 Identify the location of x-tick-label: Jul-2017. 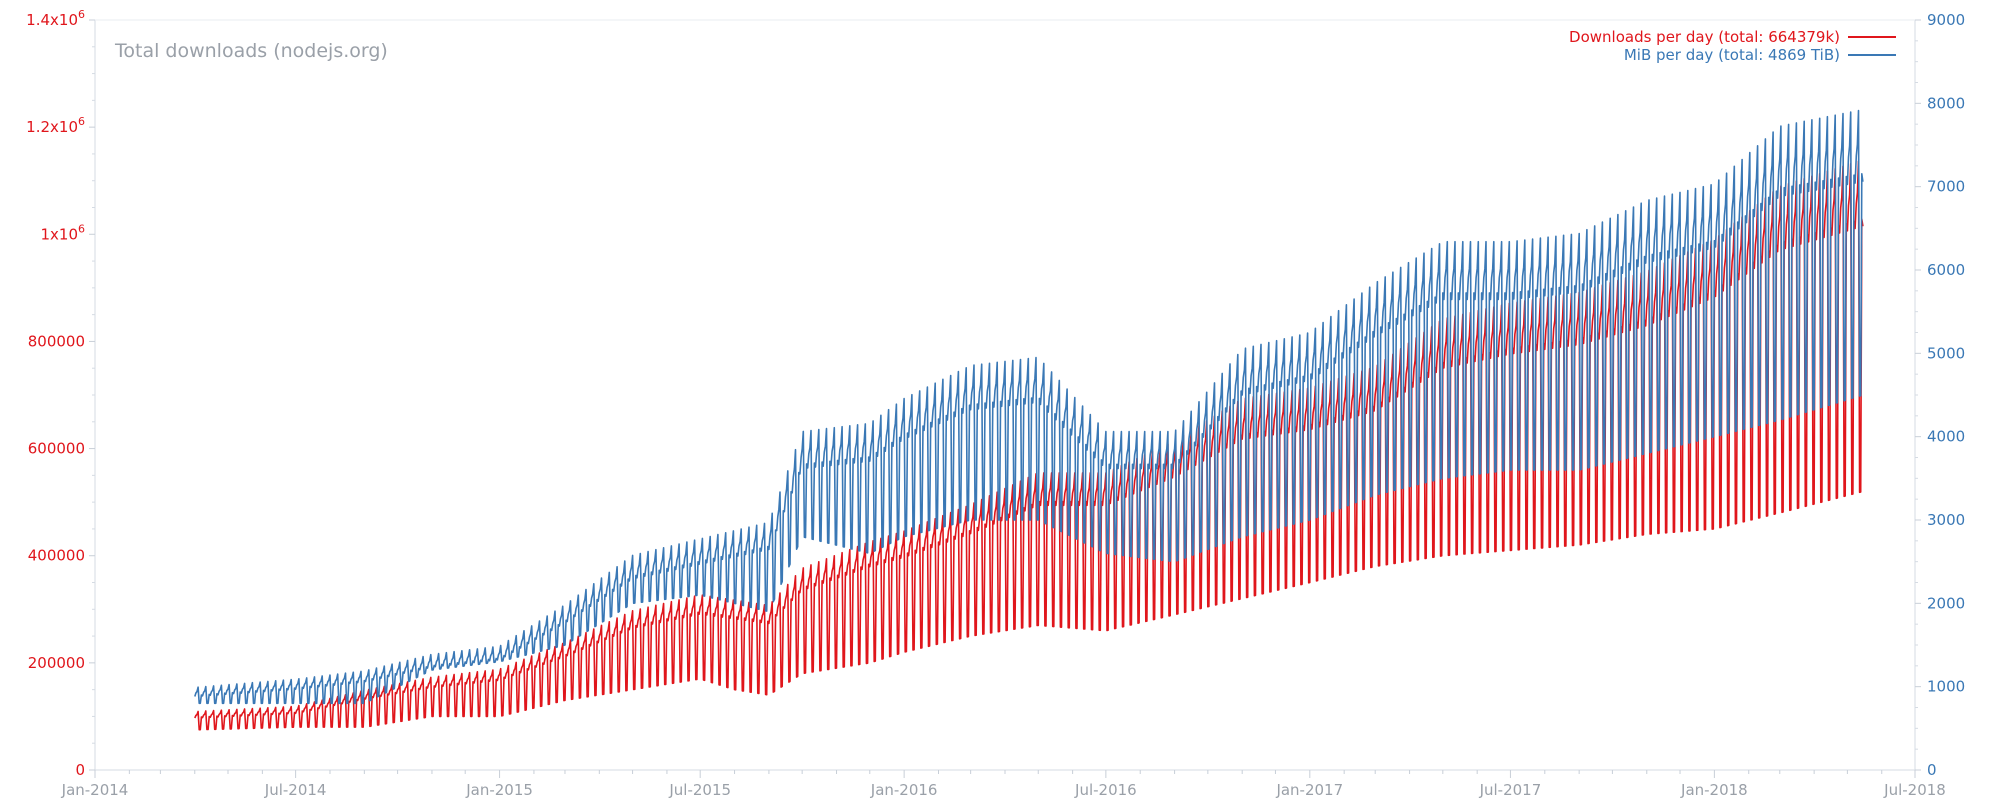
(1510, 790).